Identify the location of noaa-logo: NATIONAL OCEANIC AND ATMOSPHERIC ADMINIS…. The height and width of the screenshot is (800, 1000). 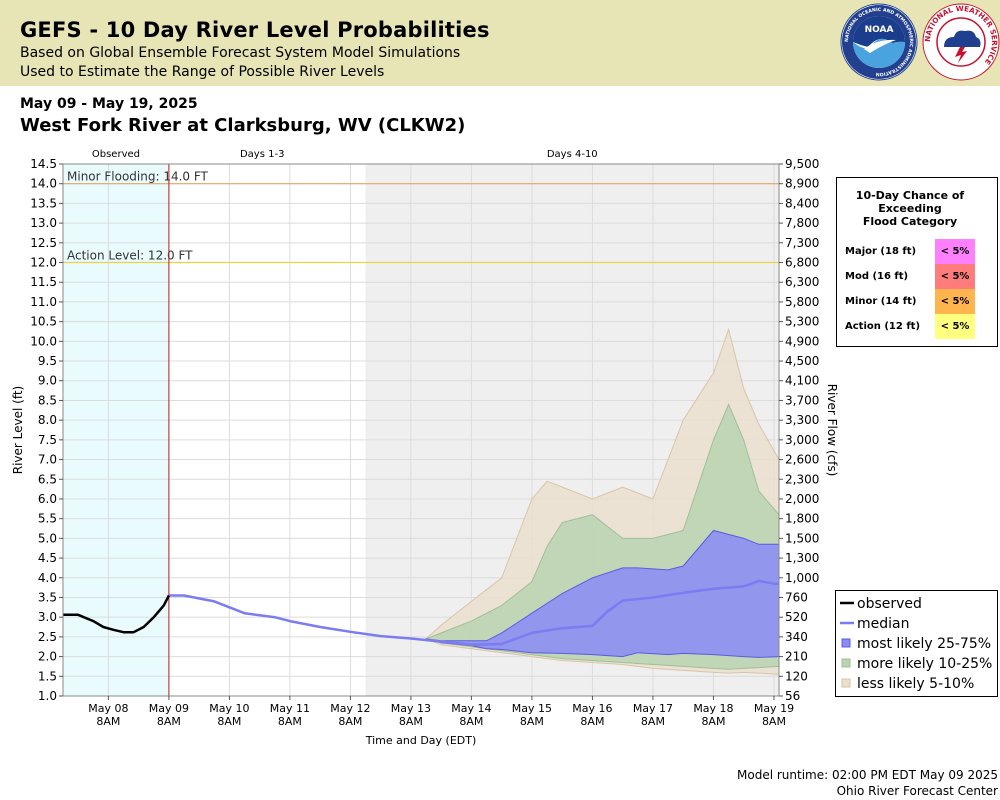
(879, 42).